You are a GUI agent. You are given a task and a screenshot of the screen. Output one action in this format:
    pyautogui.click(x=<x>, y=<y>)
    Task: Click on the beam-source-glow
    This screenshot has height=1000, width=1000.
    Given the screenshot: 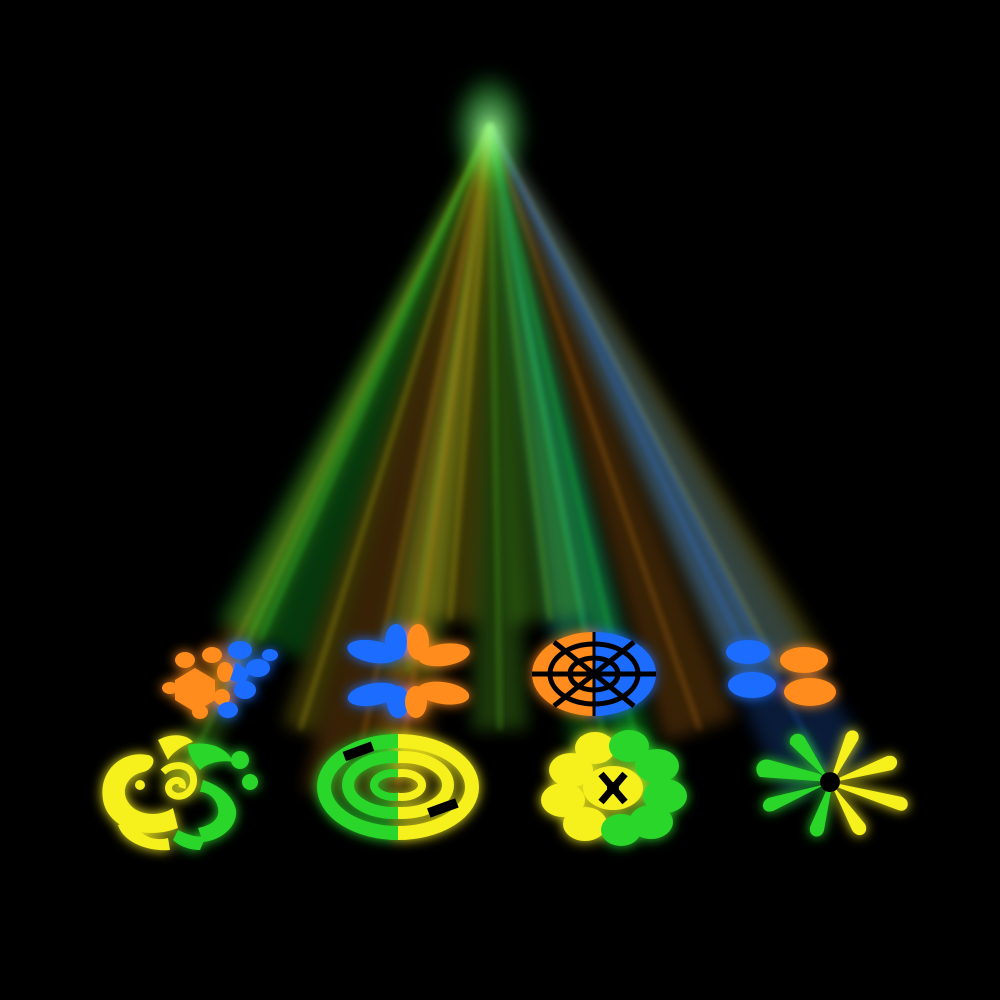 What is the action you would take?
    pyautogui.click(x=490, y=130)
    